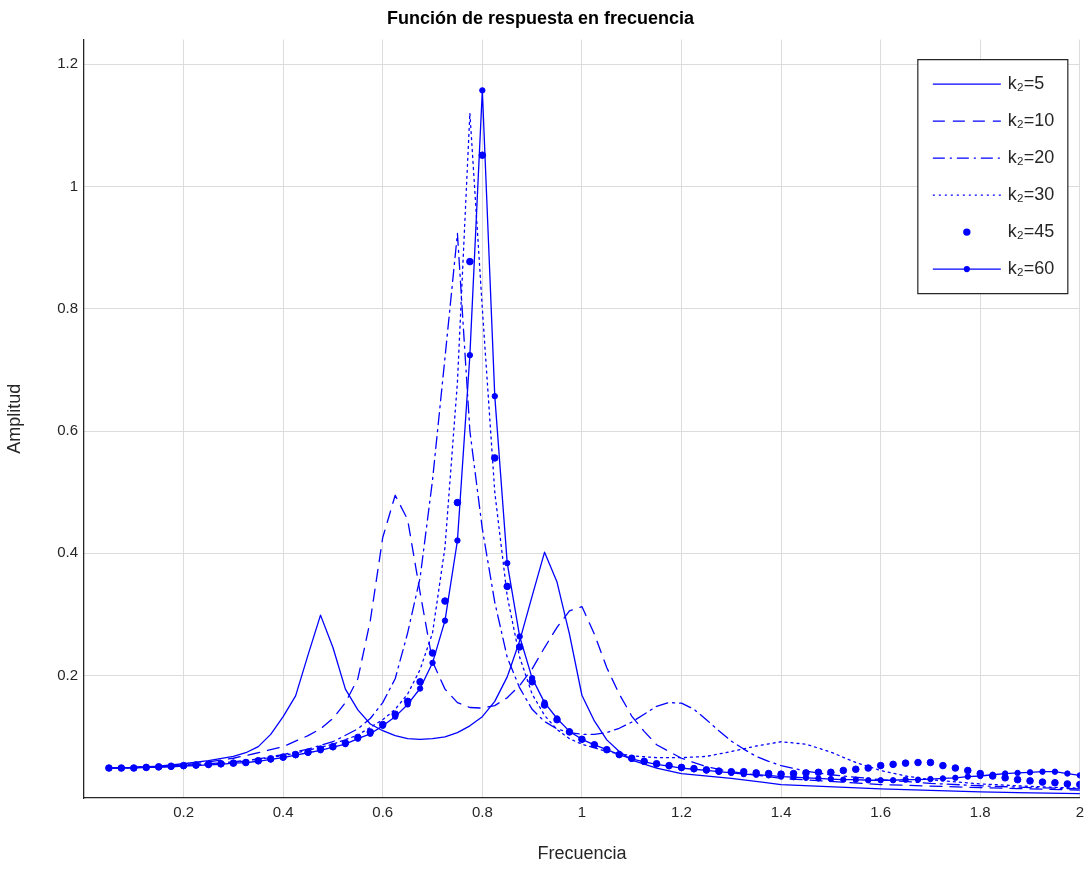 The image size is (1090, 869). Describe the element at coordinates (67, 307) in the screenshot. I see `y-tick-label: 0.8` at that location.